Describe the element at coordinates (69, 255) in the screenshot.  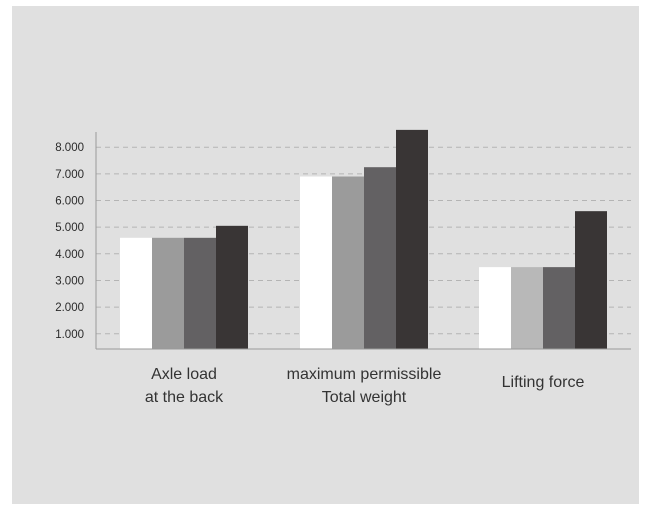
I see `y-tick-label: 4.000` at that location.